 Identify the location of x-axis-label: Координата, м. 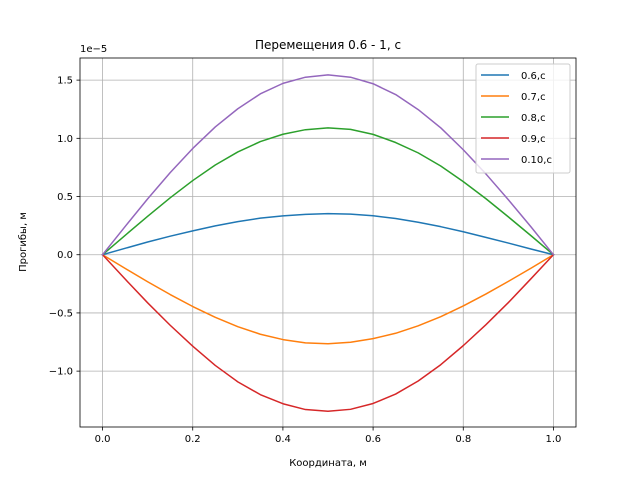
(328, 463).